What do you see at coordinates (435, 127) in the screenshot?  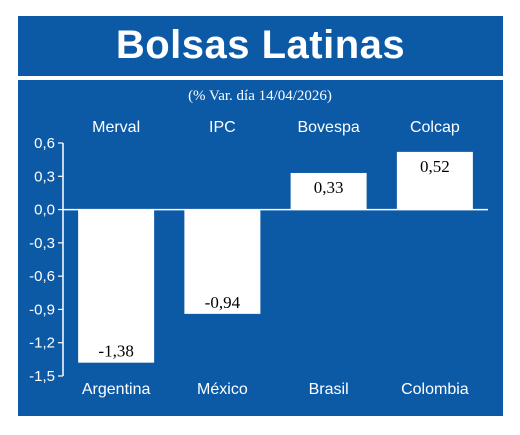 I see `index-name-label: Colcap` at bounding box center [435, 127].